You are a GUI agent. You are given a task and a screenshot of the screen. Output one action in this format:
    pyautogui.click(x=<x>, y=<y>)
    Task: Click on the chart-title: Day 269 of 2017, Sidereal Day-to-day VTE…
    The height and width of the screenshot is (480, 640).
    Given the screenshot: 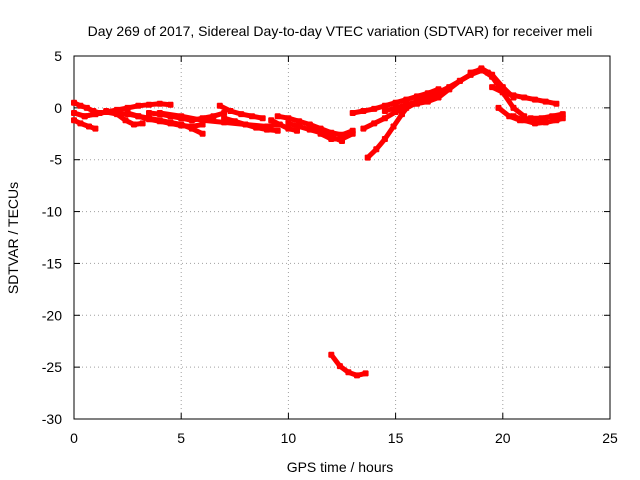 What is the action you would take?
    pyautogui.click(x=340, y=31)
    